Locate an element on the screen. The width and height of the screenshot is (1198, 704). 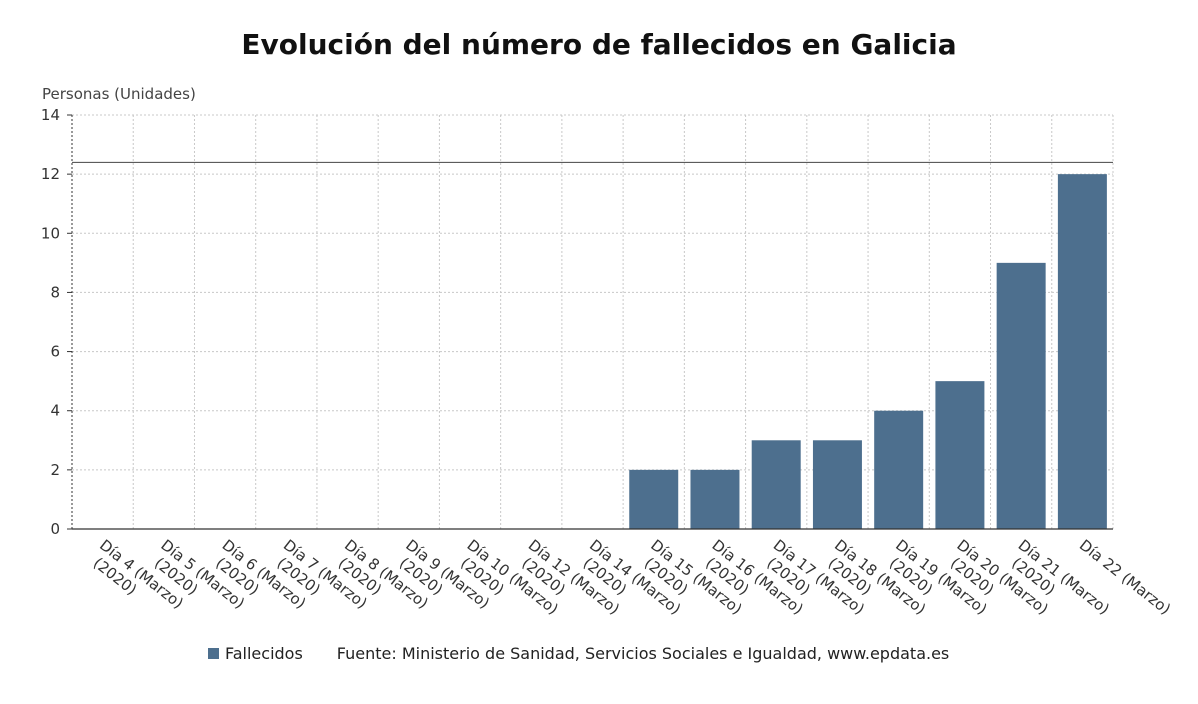
y-tick-label: 0 is located at coordinates (55, 529).